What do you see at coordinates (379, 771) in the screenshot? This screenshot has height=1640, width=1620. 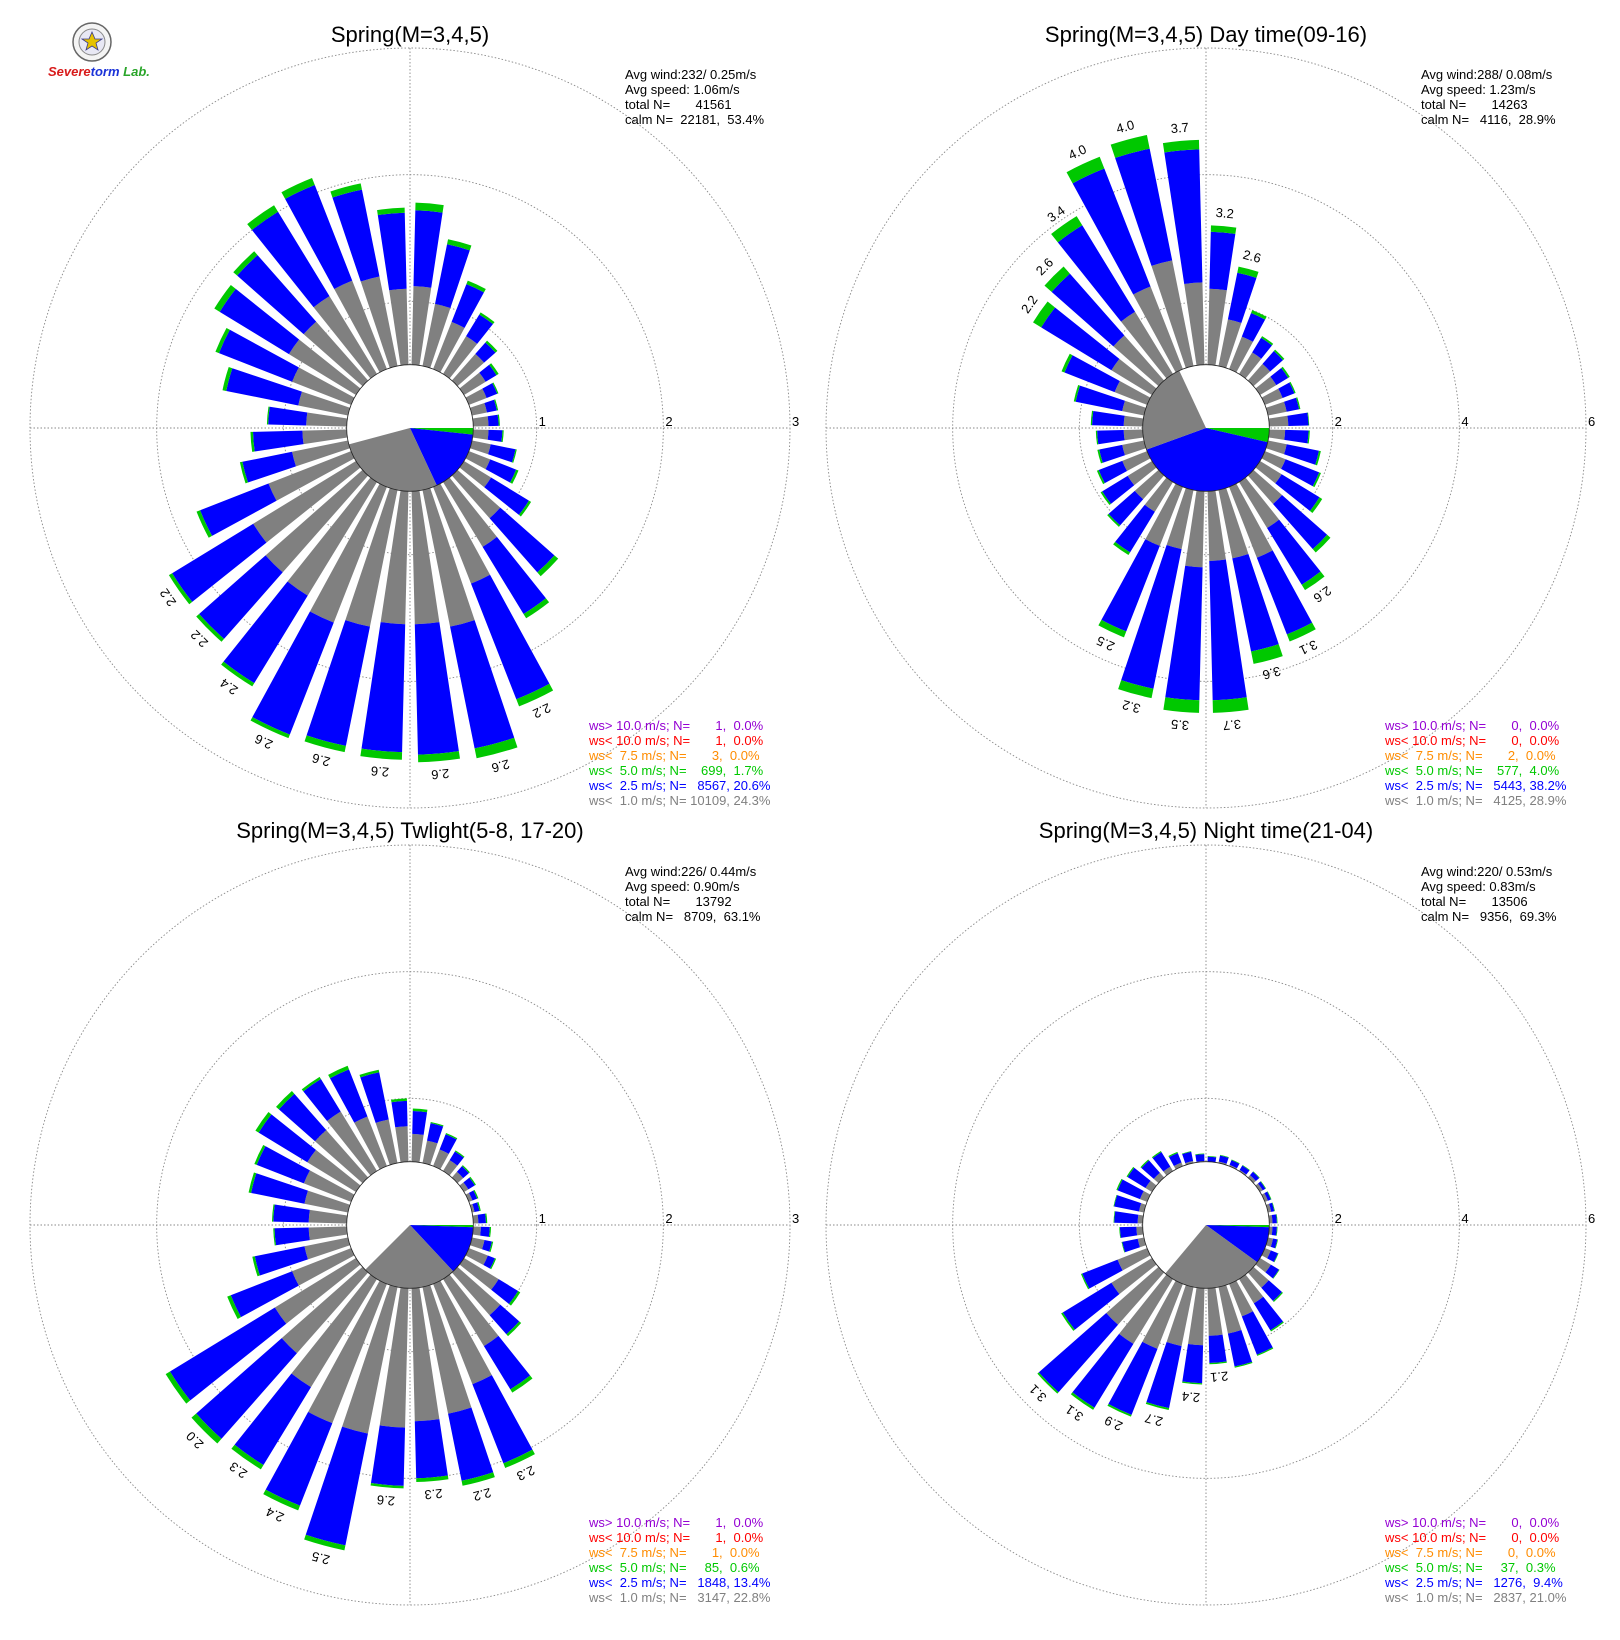 I see `wind-bar-value-label: 2.6` at bounding box center [379, 771].